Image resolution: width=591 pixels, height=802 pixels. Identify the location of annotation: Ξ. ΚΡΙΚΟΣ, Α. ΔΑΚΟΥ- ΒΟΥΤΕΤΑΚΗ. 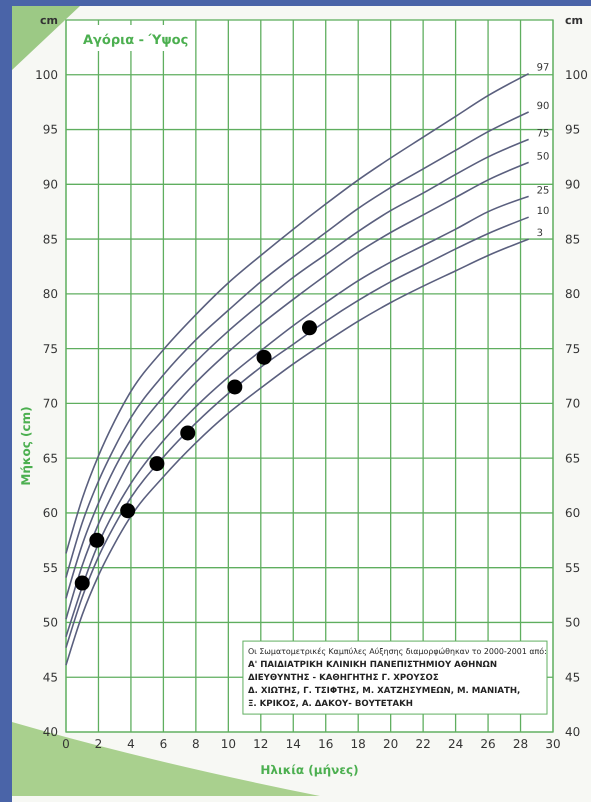
(331, 704).